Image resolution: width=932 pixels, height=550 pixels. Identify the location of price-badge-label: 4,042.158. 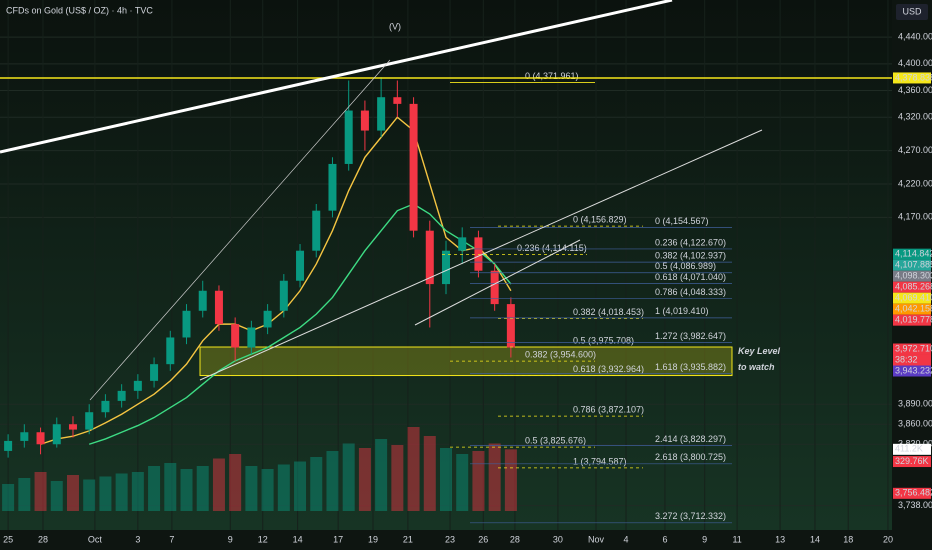
(913, 309).